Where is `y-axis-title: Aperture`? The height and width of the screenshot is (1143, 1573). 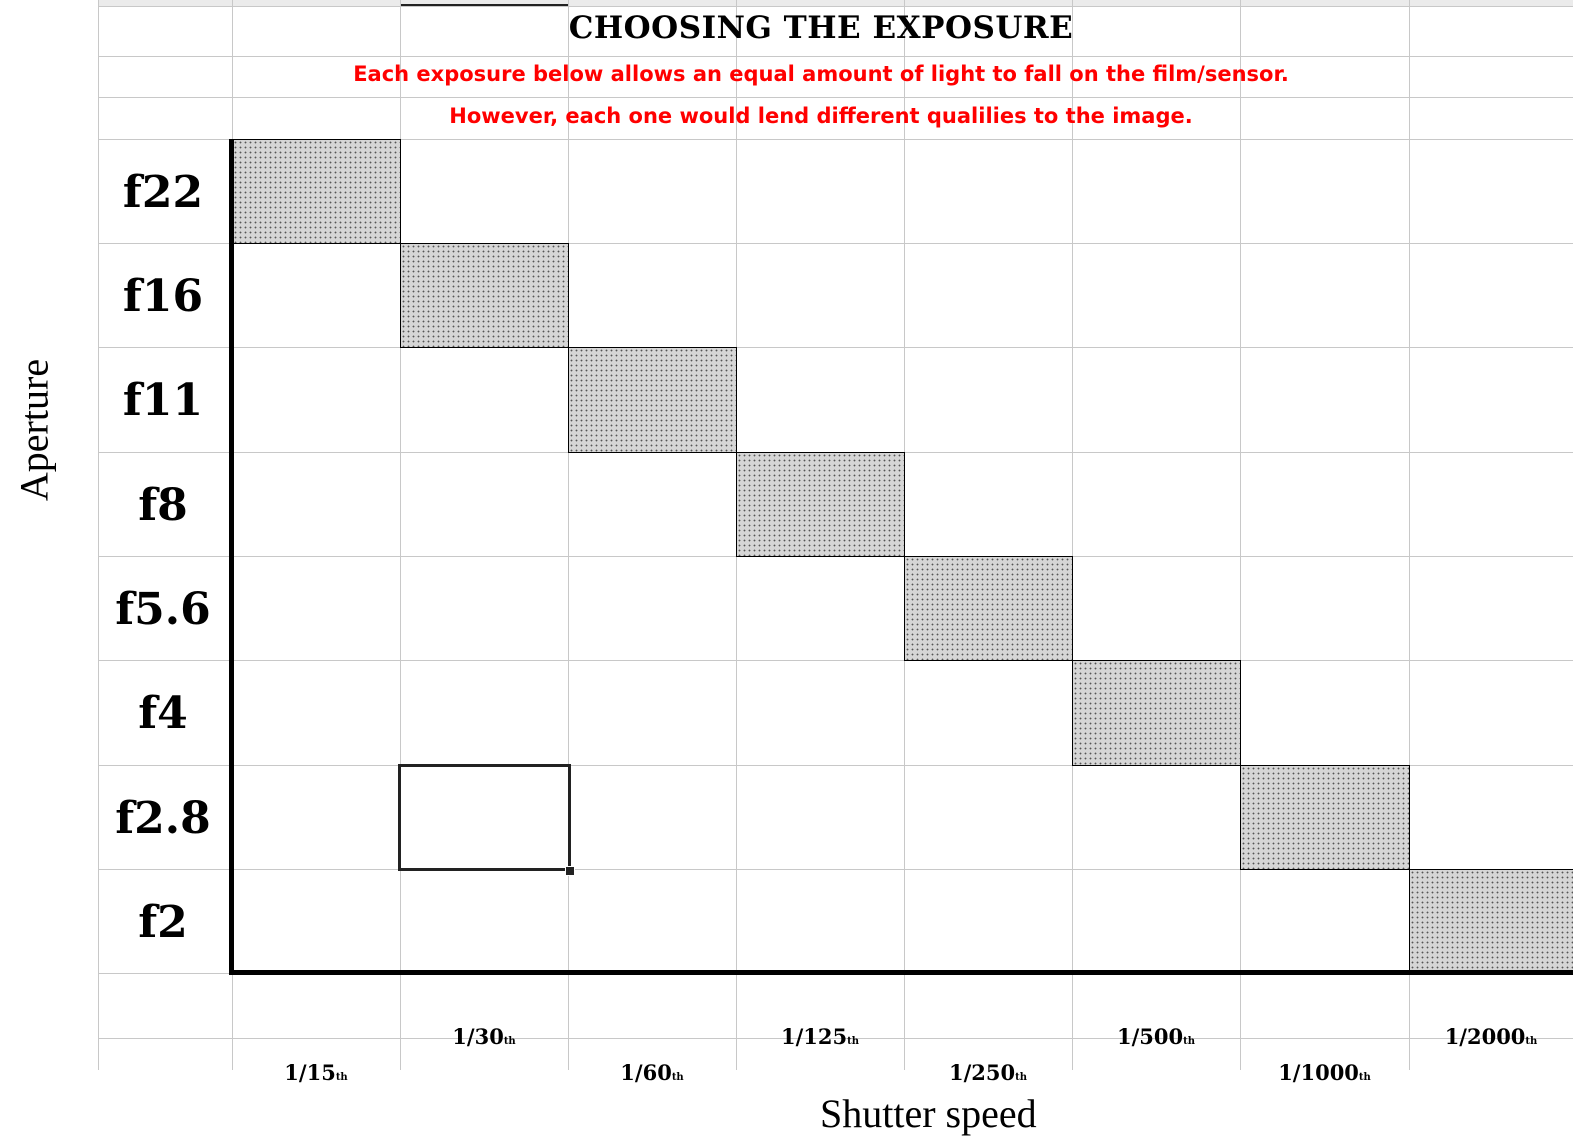
y-axis-title: Aperture is located at coordinates (34, 430).